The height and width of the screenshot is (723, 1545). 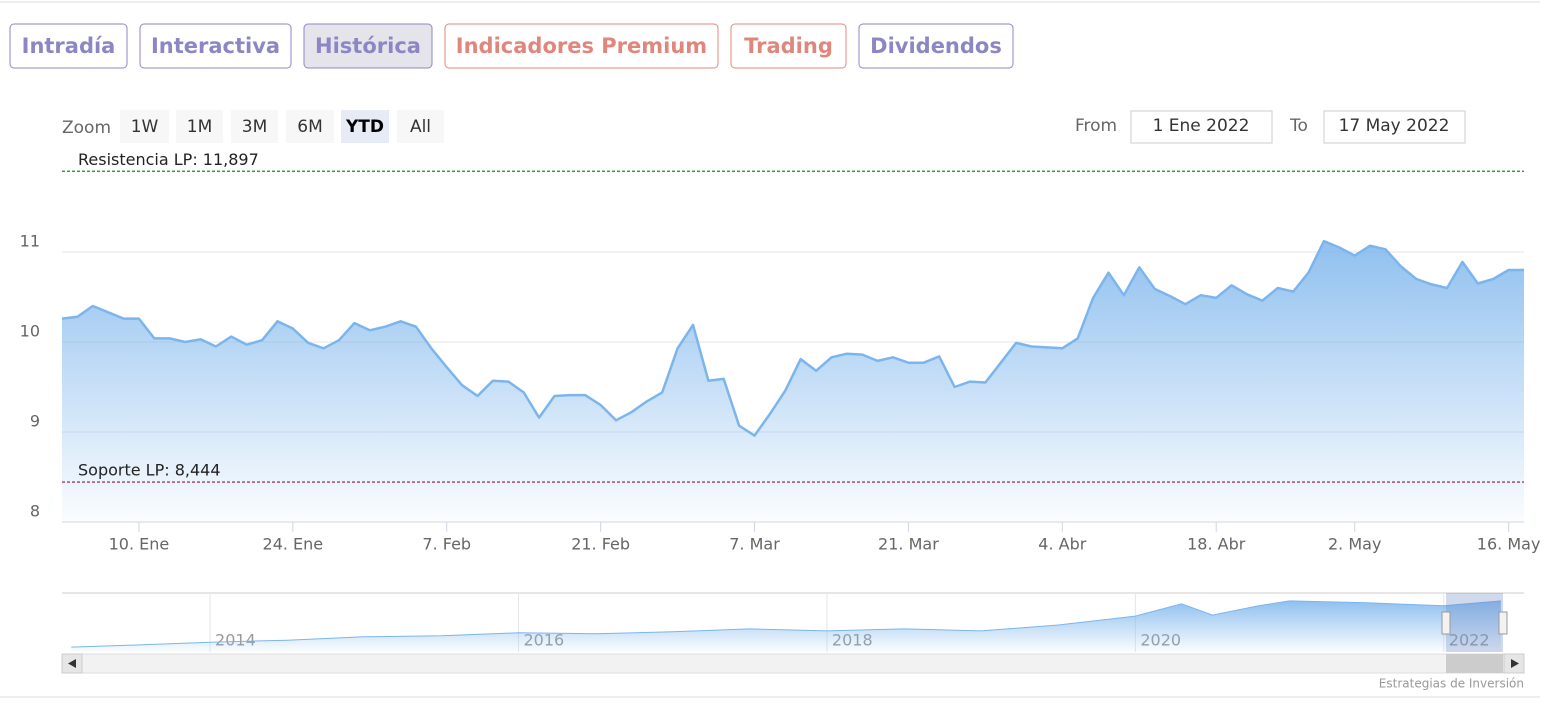 I want to click on zoom-button-label: All, so click(x=420, y=127).